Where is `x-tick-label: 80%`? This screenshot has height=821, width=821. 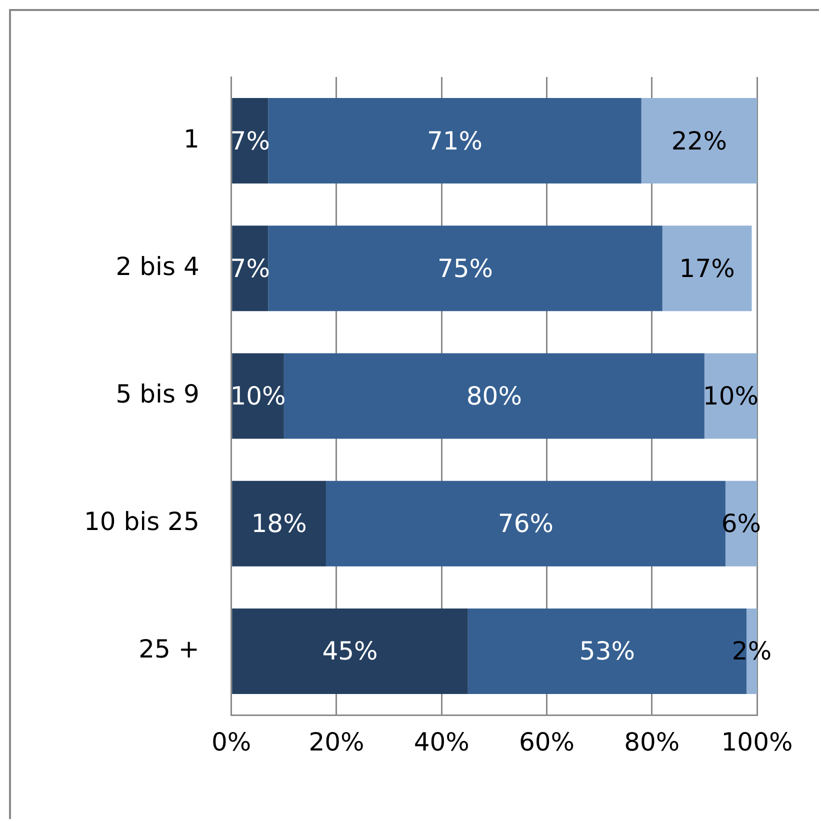 x-tick-label: 80% is located at coordinates (652, 742).